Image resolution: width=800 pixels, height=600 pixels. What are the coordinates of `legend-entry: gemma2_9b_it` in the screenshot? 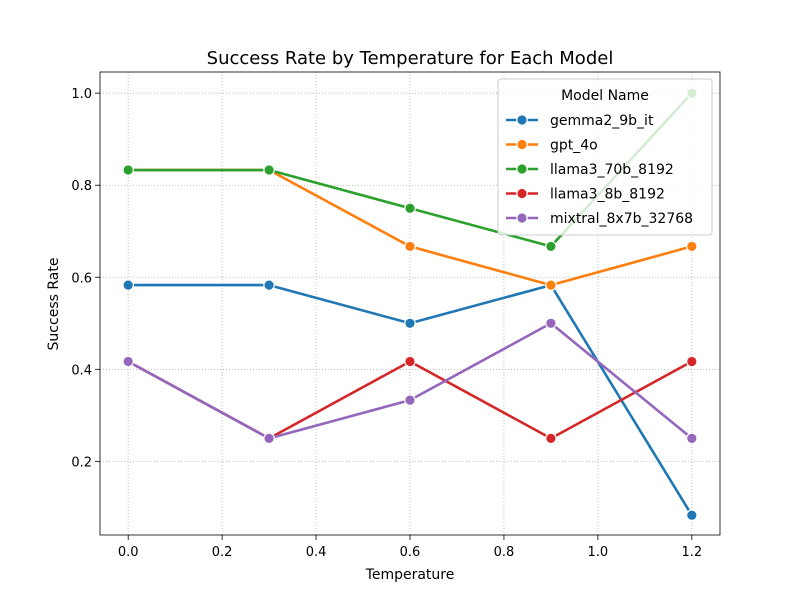 It's located at (580, 121).